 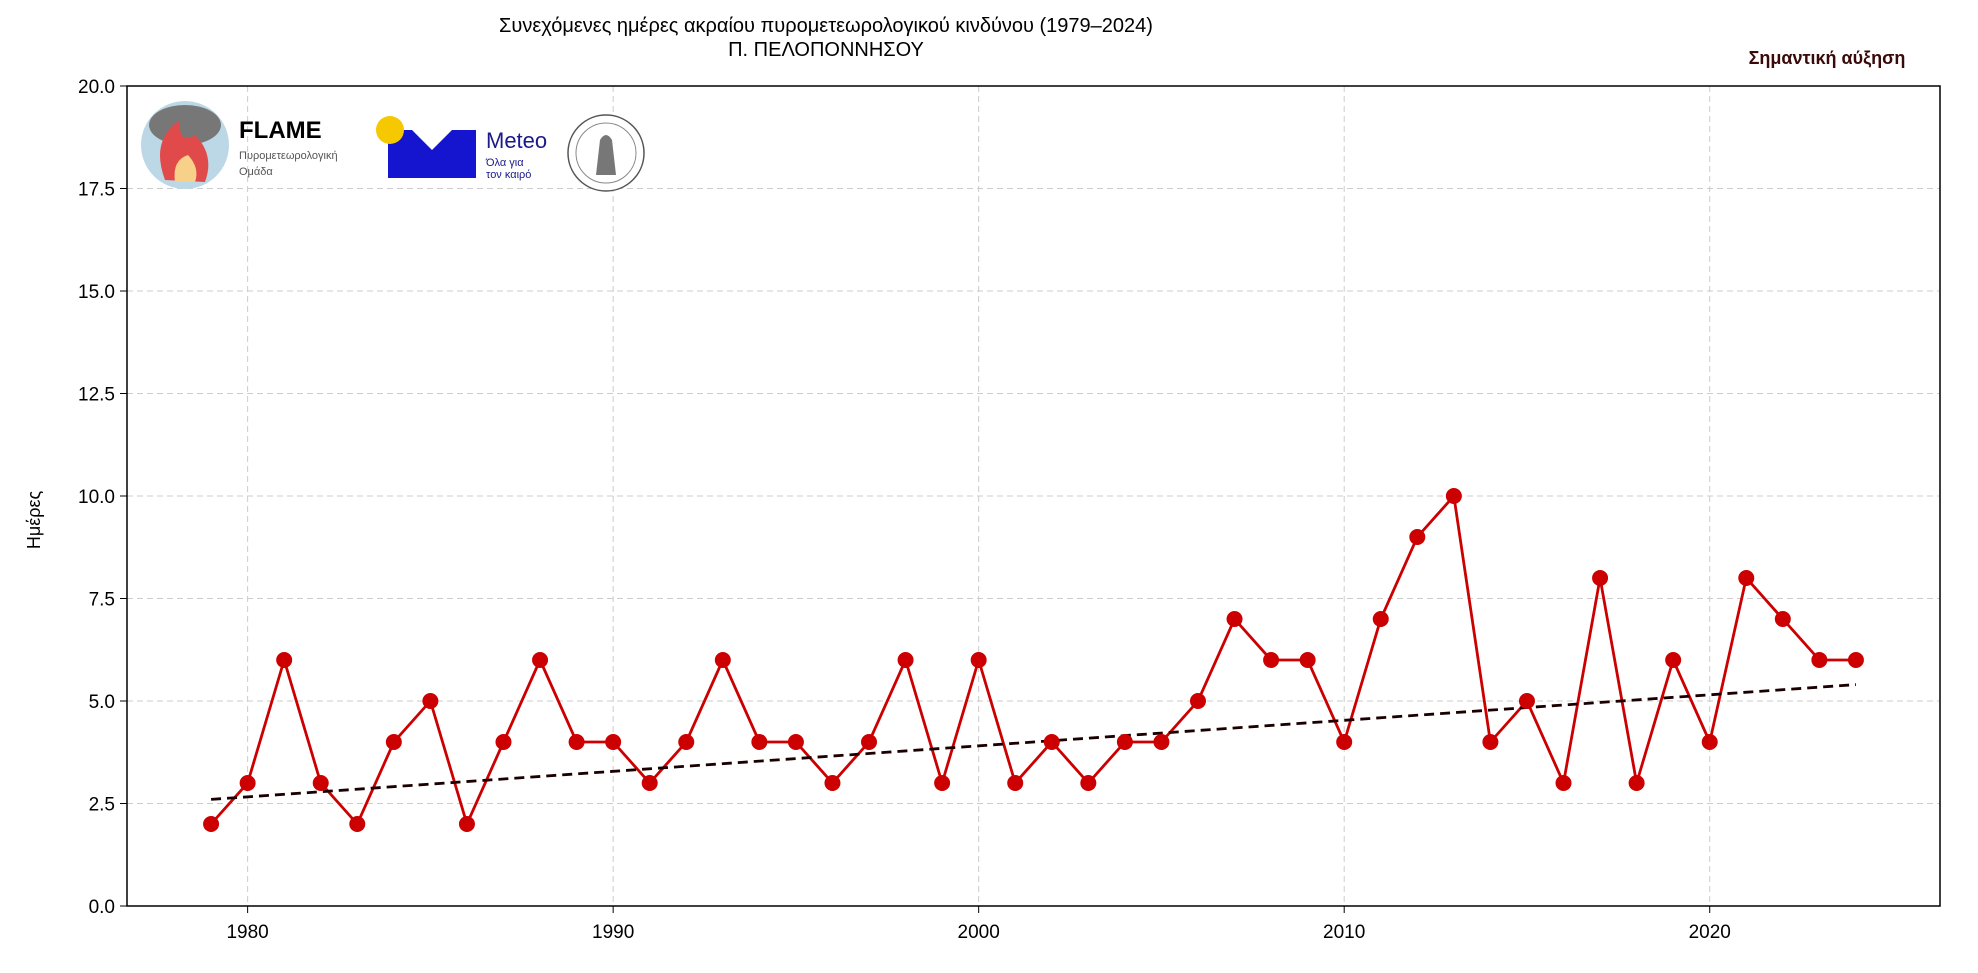 What do you see at coordinates (516, 140) in the screenshot?
I see `meteo-title: Meteo` at bounding box center [516, 140].